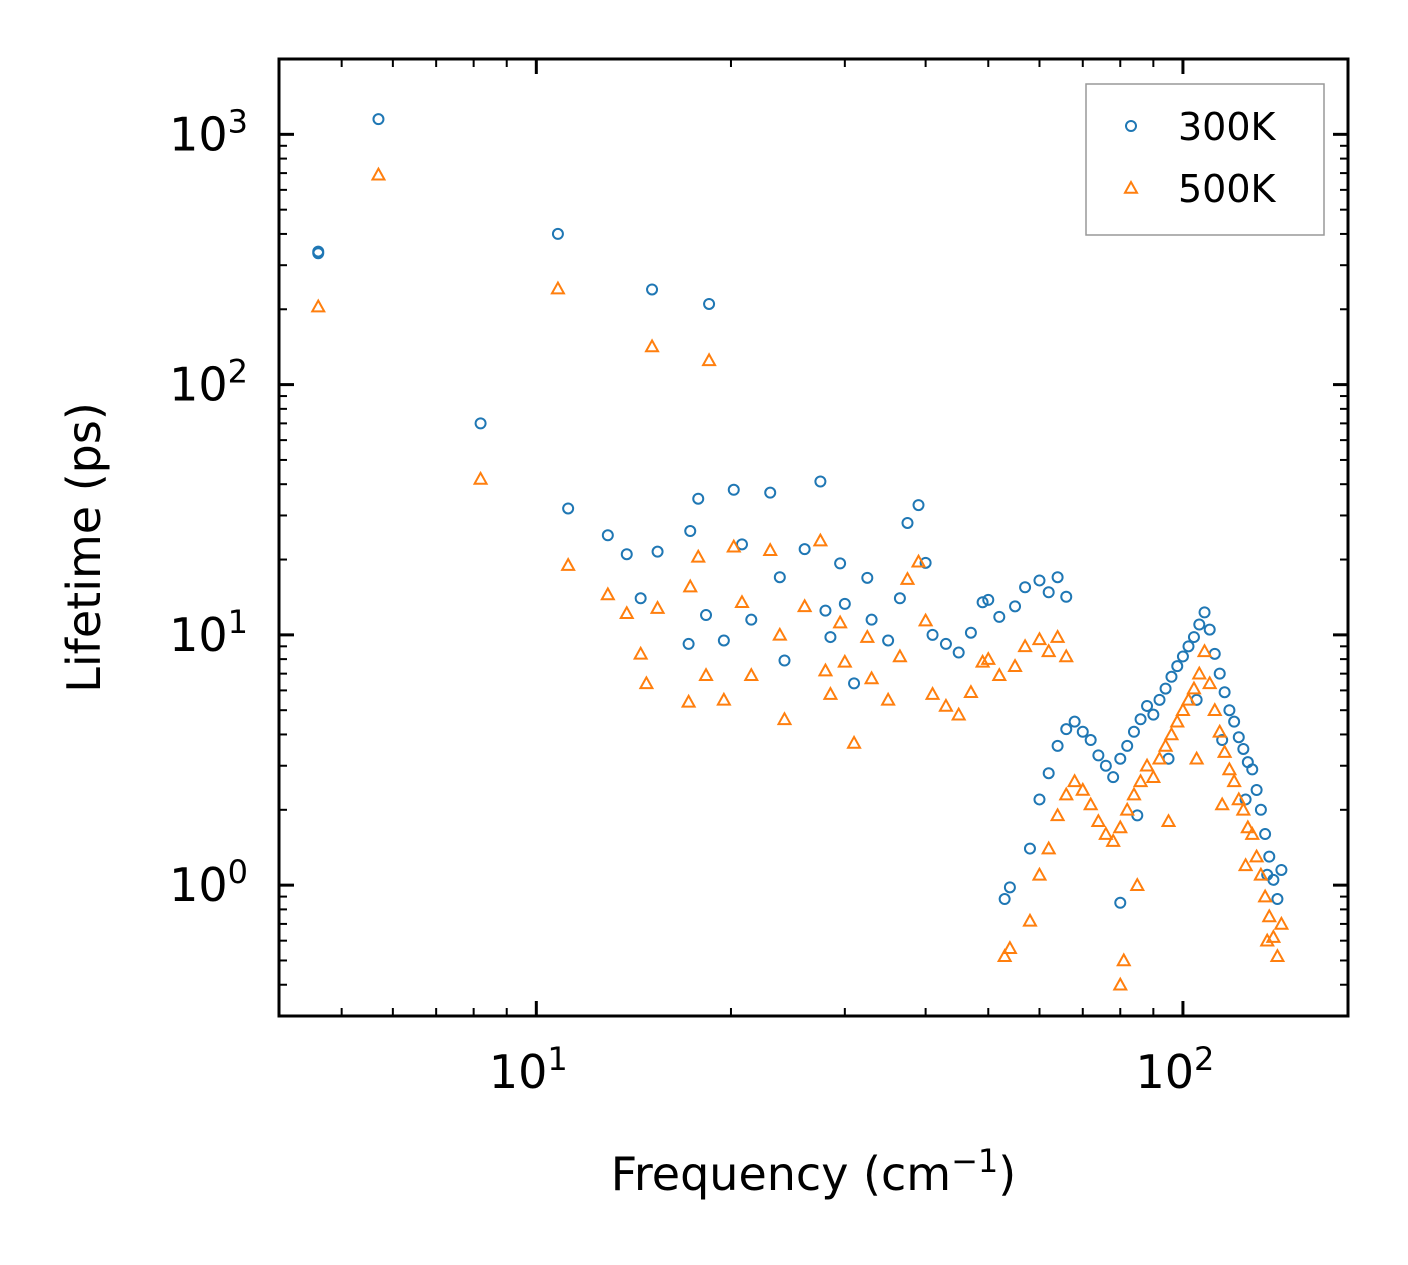  I want to click on legend-marker-500K, so click(1131, 186).